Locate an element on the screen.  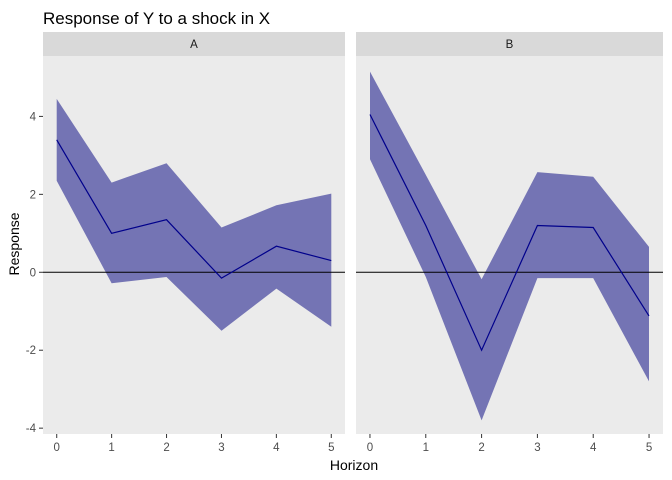
y-axis: -4 -2 0 2 4 is located at coordinates (34, 273).